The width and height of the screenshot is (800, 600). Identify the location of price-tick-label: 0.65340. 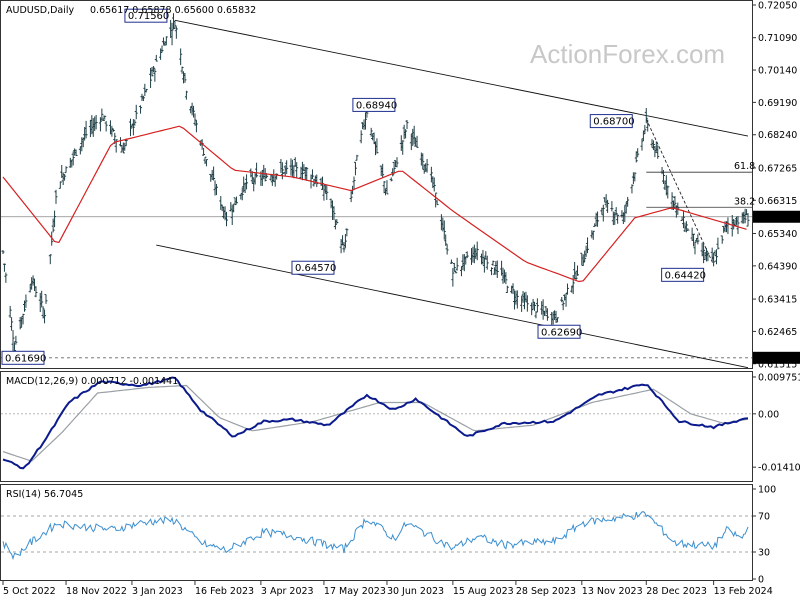
(777, 234).